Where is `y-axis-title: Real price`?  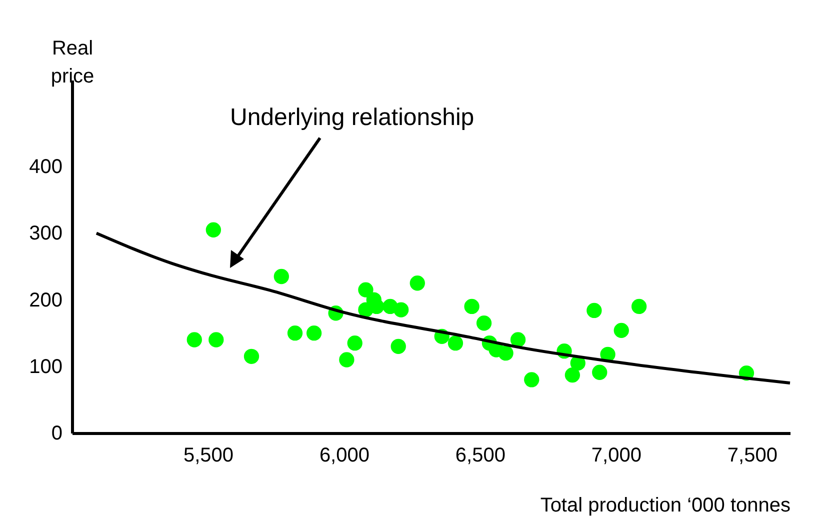
y-axis-title: Real price is located at coordinates (72, 63).